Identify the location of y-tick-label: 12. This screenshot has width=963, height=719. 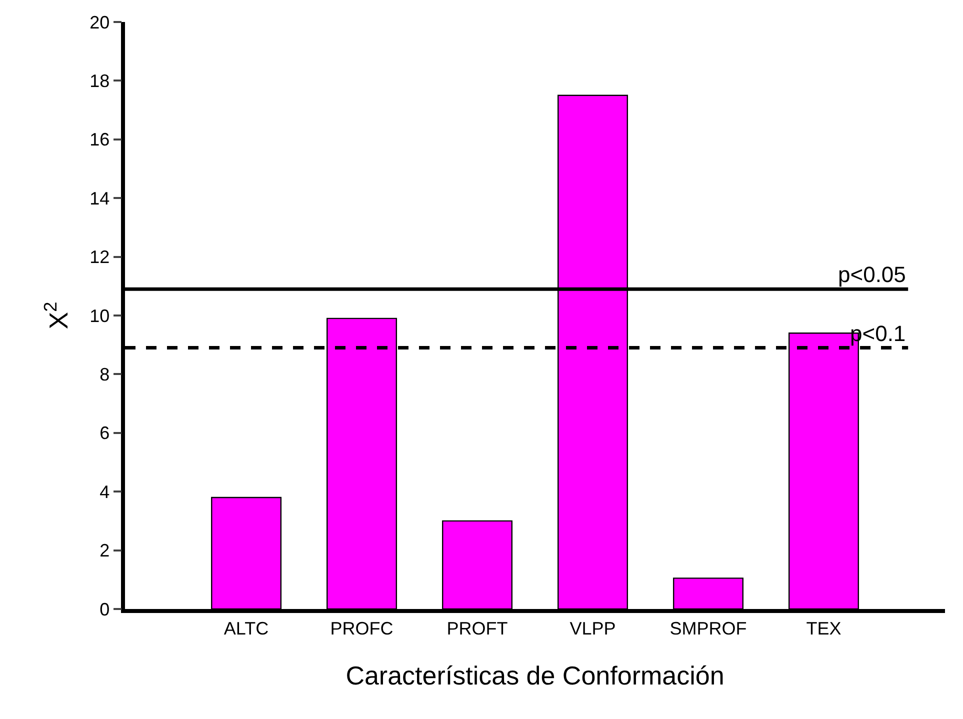
(100, 257).